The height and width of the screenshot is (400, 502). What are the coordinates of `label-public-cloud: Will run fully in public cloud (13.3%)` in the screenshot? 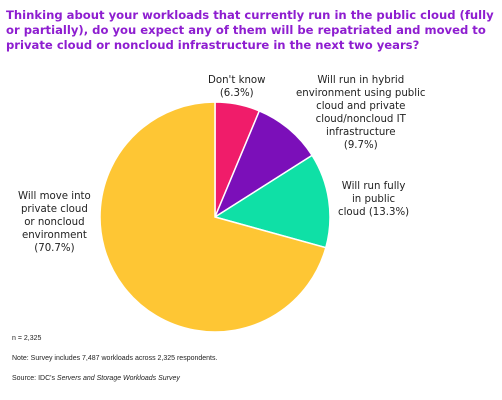 It's located at (374, 199).